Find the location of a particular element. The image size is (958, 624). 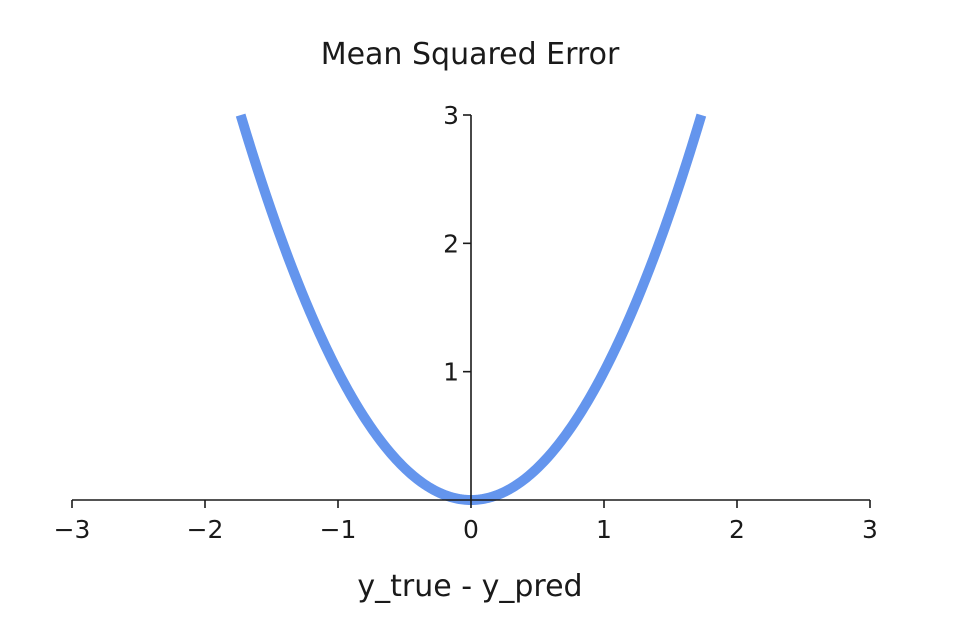

x-axis-label: y_true - y_pred is located at coordinates (469, 586).